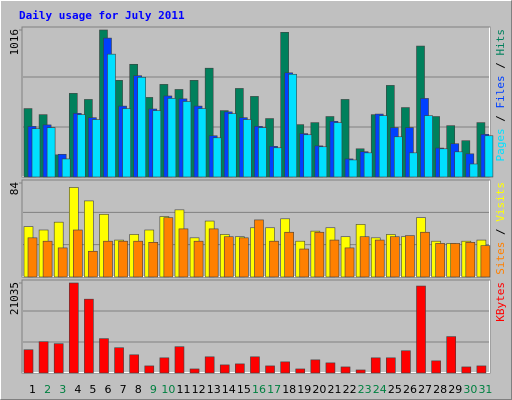 The image size is (512, 400). I want to click on x-tick-label: 8, so click(138, 389).